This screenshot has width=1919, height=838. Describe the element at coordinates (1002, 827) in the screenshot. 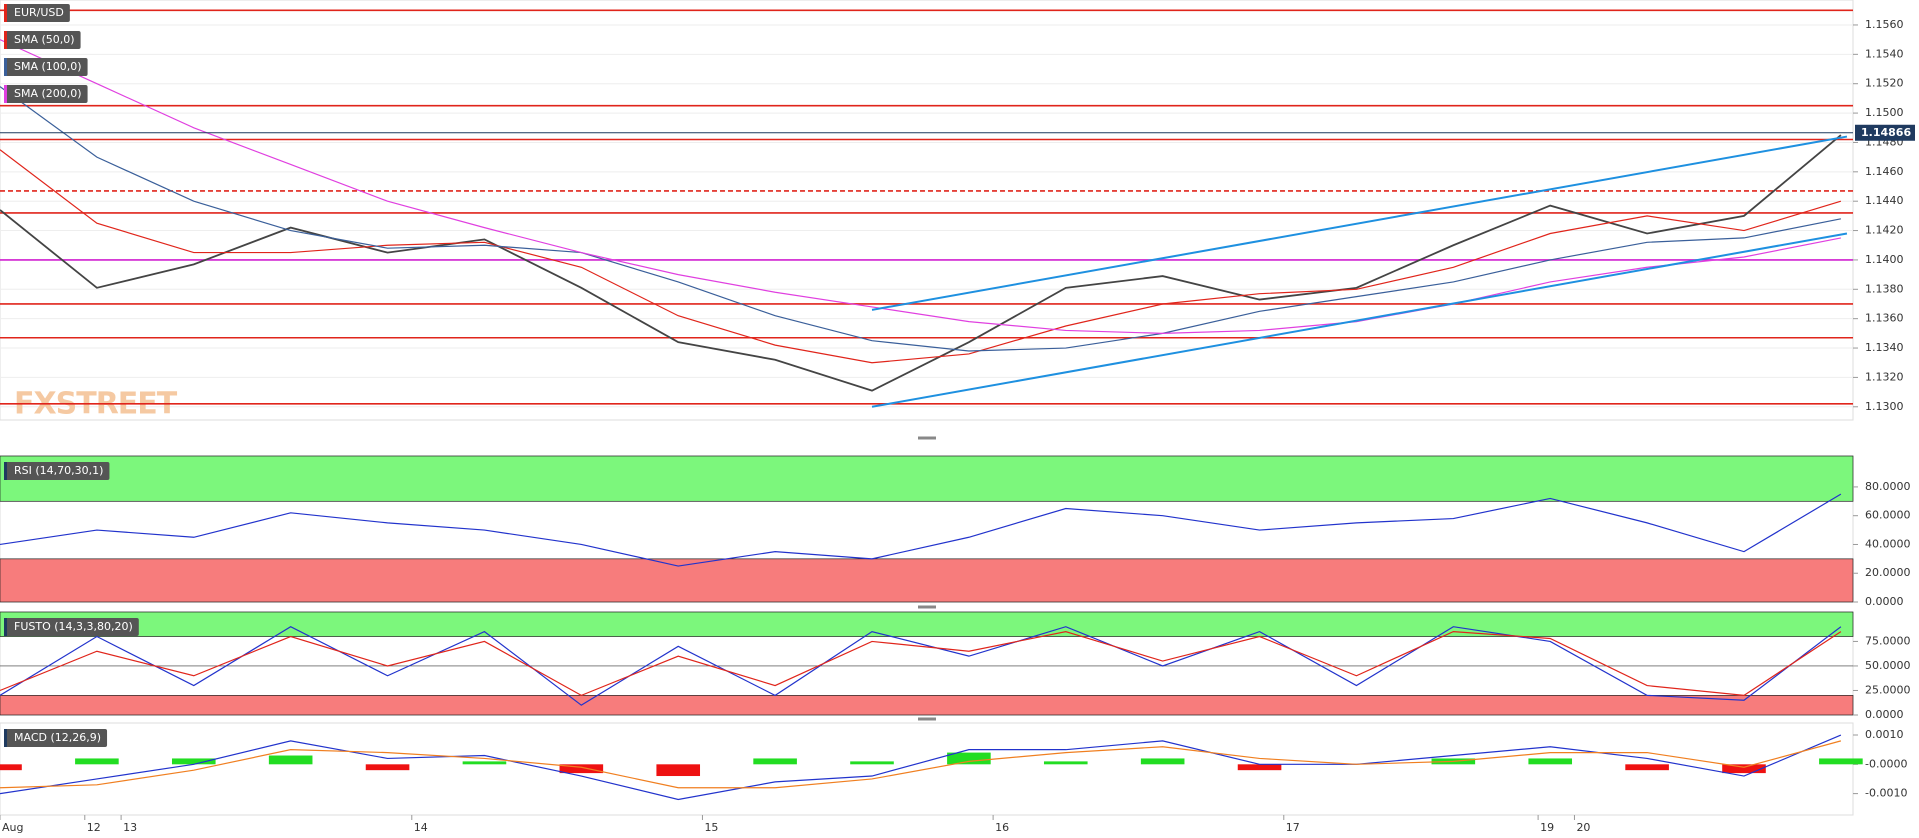

I see `x-tick-label: 16` at that location.